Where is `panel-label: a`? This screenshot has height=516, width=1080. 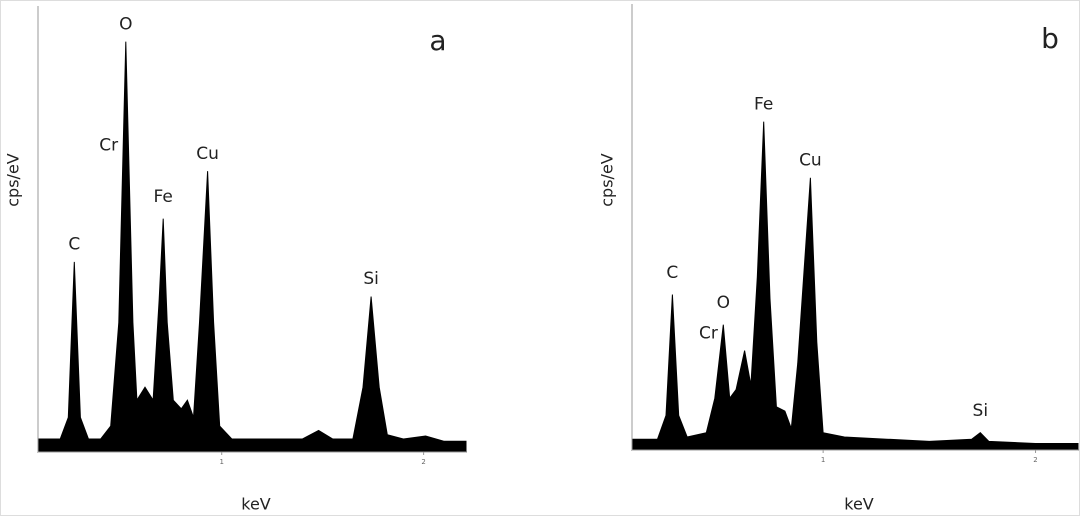
panel-label: a is located at coordinates (437, 40).